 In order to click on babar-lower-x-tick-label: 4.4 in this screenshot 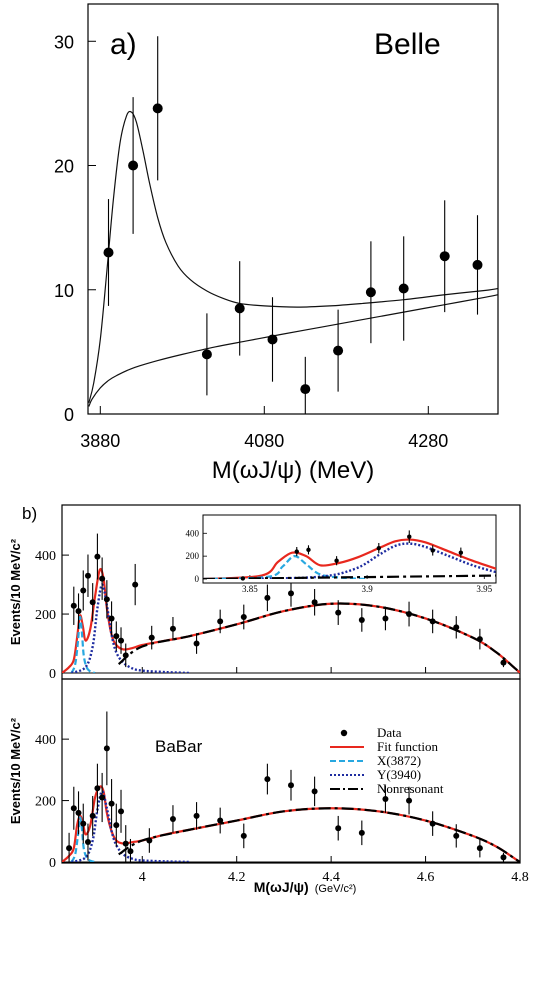, I will do `click(331, 877)`.